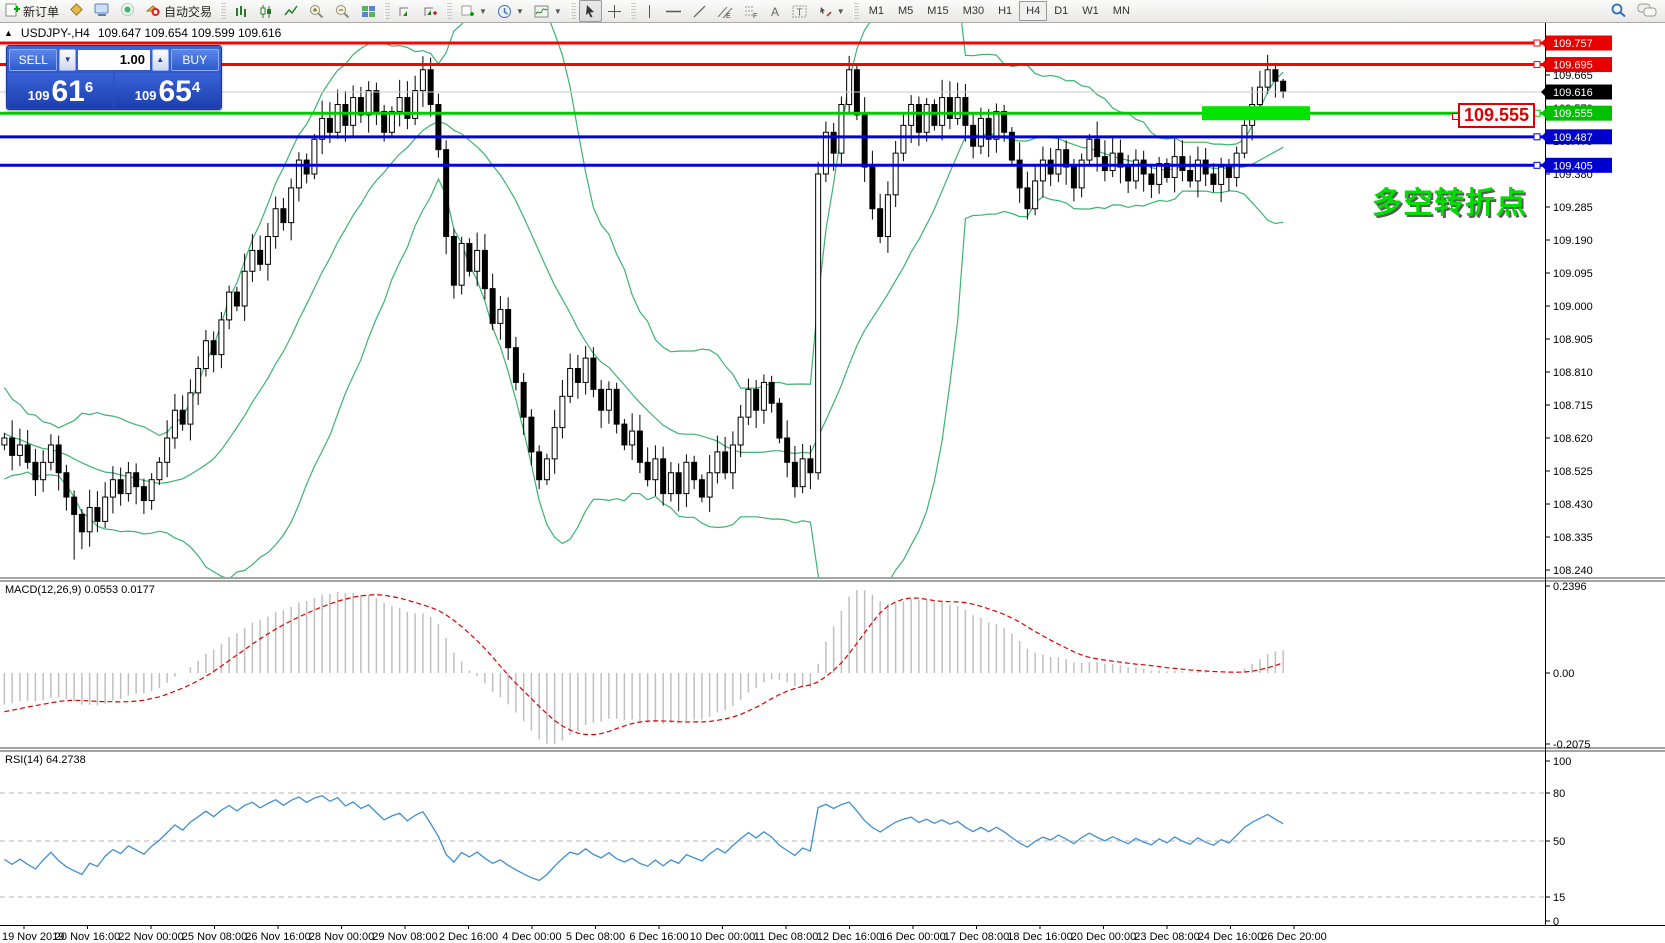  I want to click on price-level-label: 109.555, so click(1493, 115).